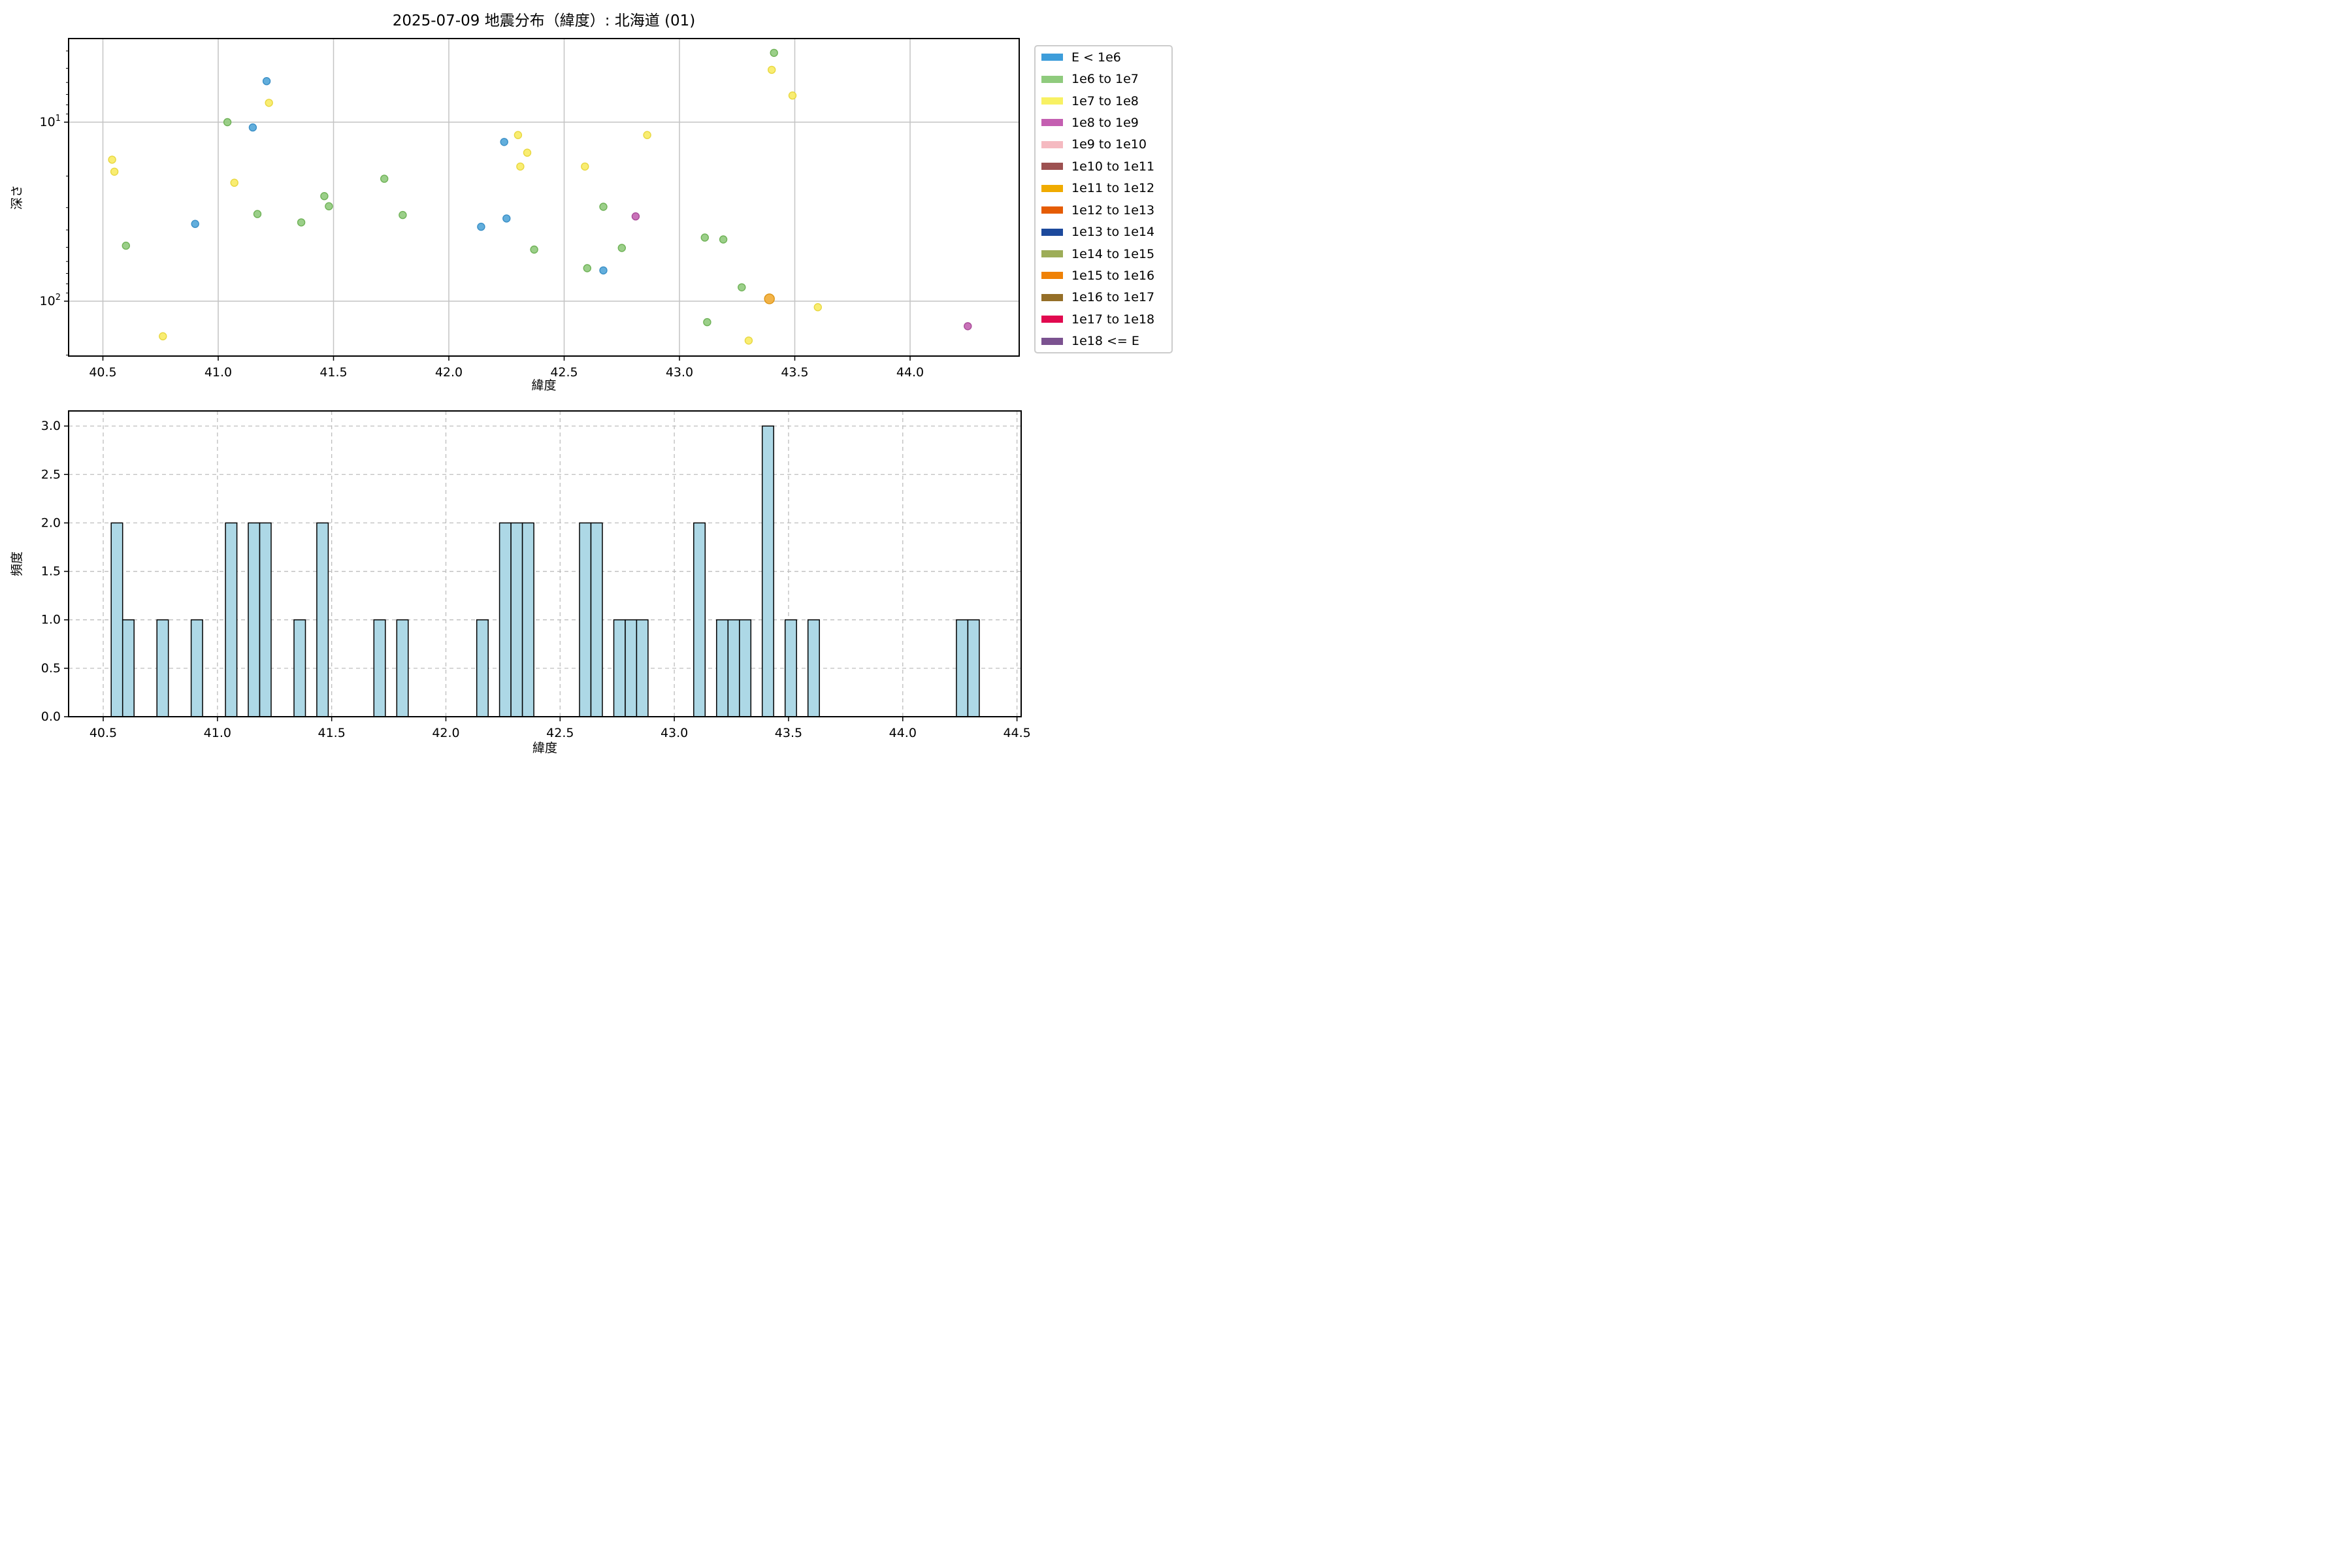  What do you see at coordinates (544, 197) in the screenshot?
I see `scatter-axes-box` at bounding box center [544, 197].